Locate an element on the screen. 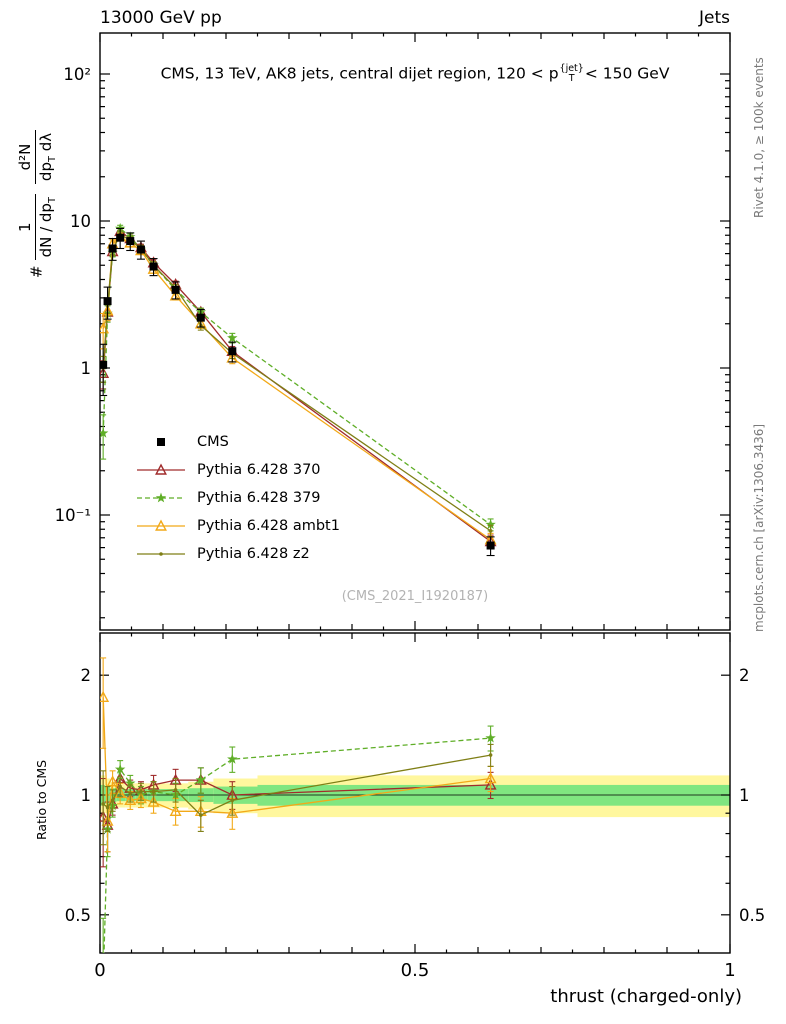 The image size is (786, 1024). legend-label-pythia-z2: Pythia 6.428 z2 is located at coordinates (253, 554).